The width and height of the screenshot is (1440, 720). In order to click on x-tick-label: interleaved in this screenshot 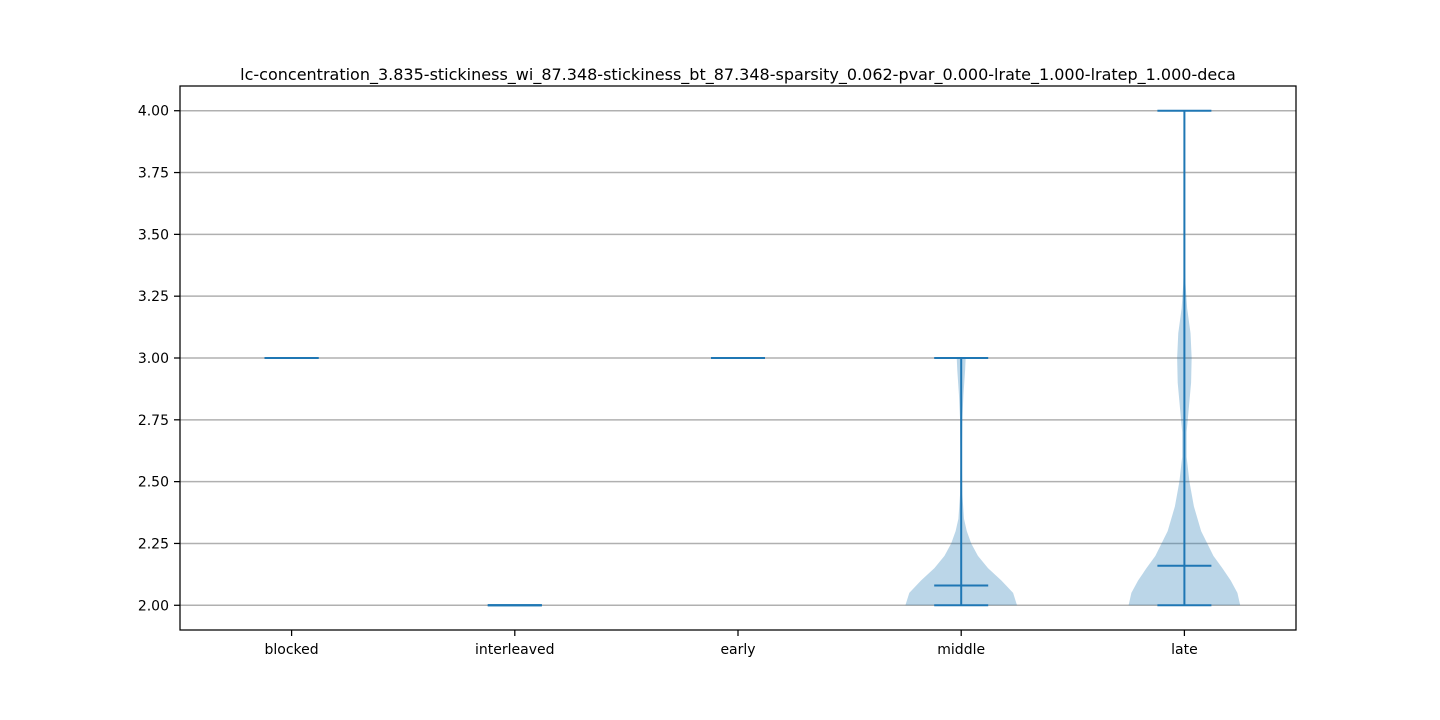, I will do `click(515, 650)`.